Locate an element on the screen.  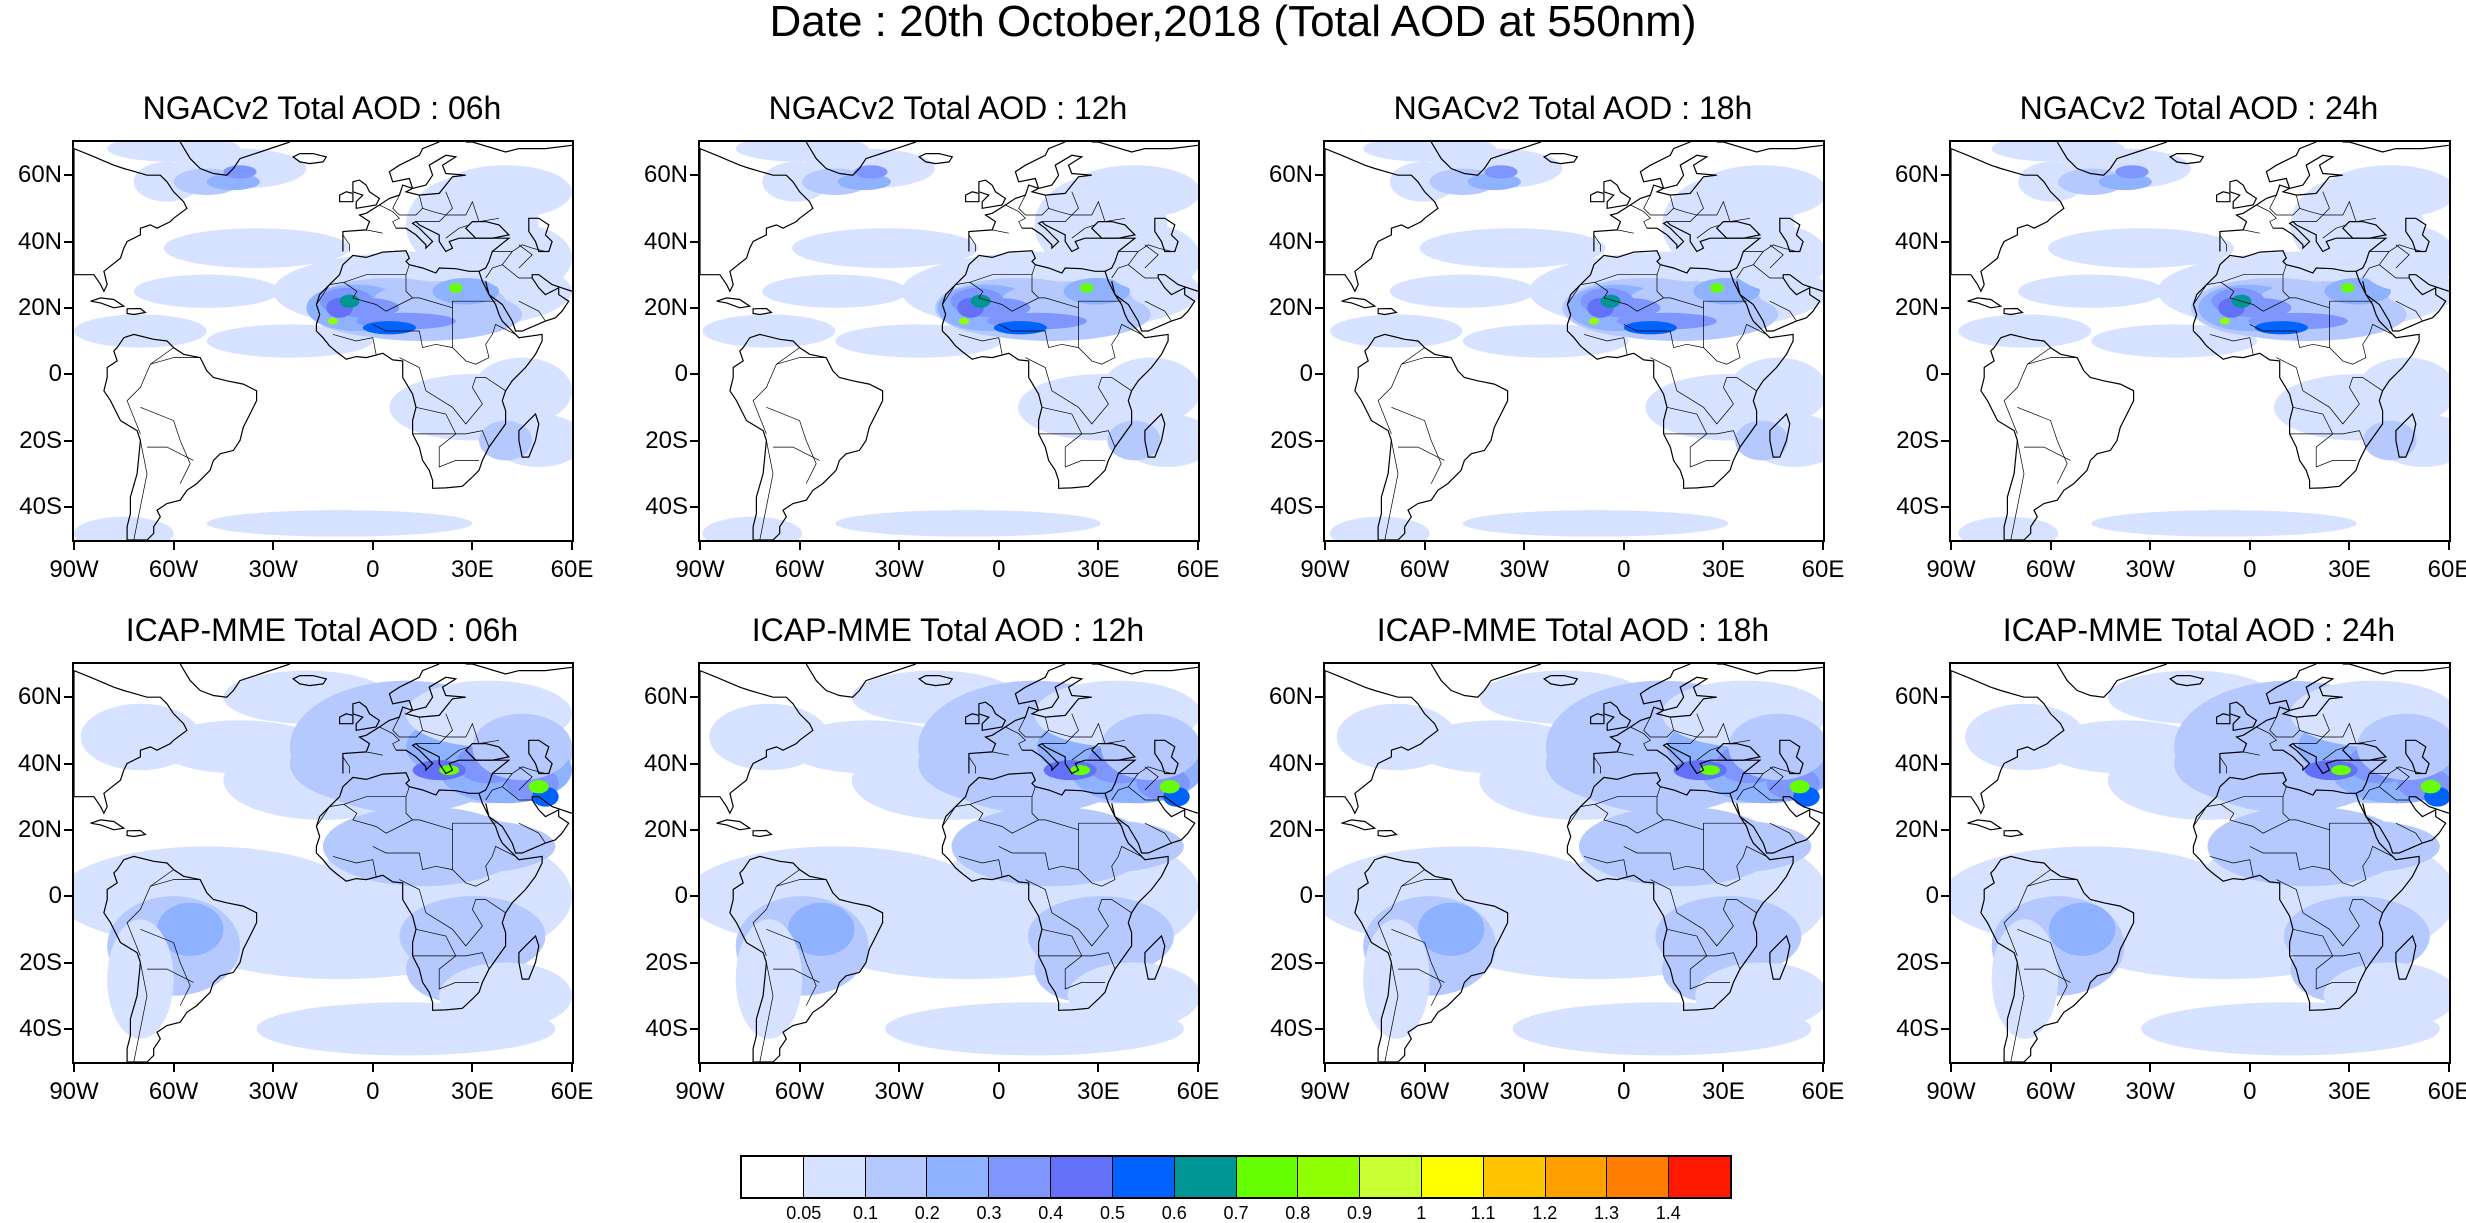
coastline-caspian-black is located at coordinates (1113, 752).